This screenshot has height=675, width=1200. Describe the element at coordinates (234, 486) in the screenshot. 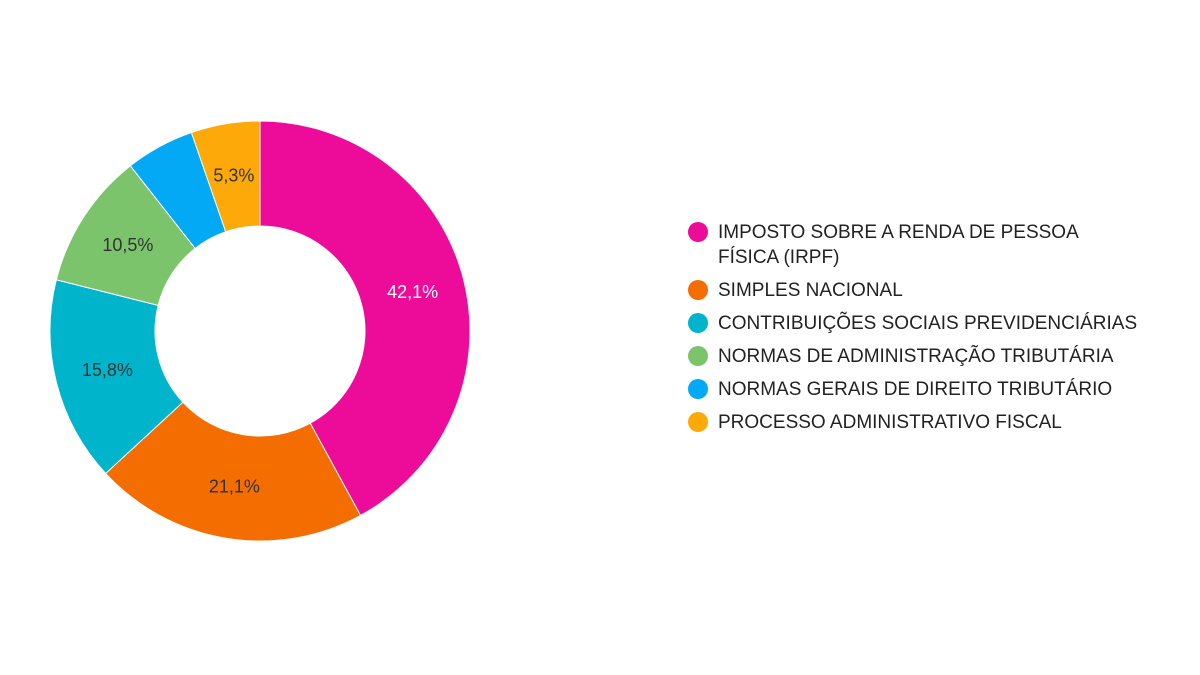

I see `slice-value-label-1: 21,1%` at that location.